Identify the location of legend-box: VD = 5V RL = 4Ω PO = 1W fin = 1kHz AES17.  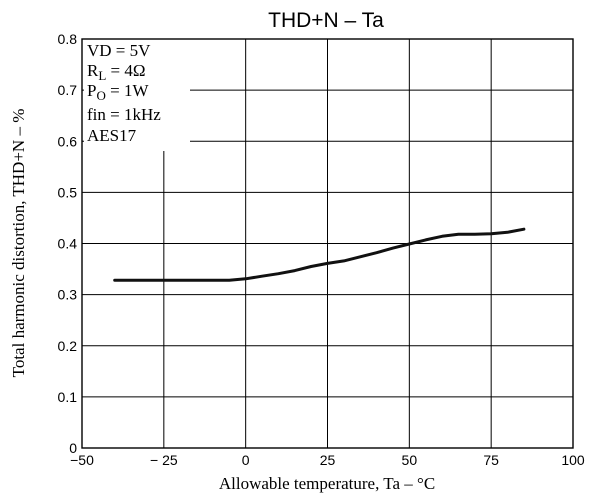
(137, 95).